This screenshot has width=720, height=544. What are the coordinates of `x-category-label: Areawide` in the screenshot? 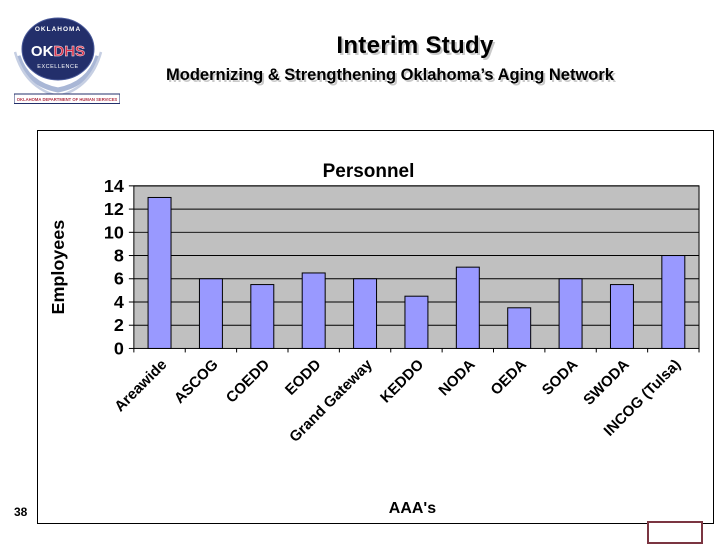 It's located at (140, 385).